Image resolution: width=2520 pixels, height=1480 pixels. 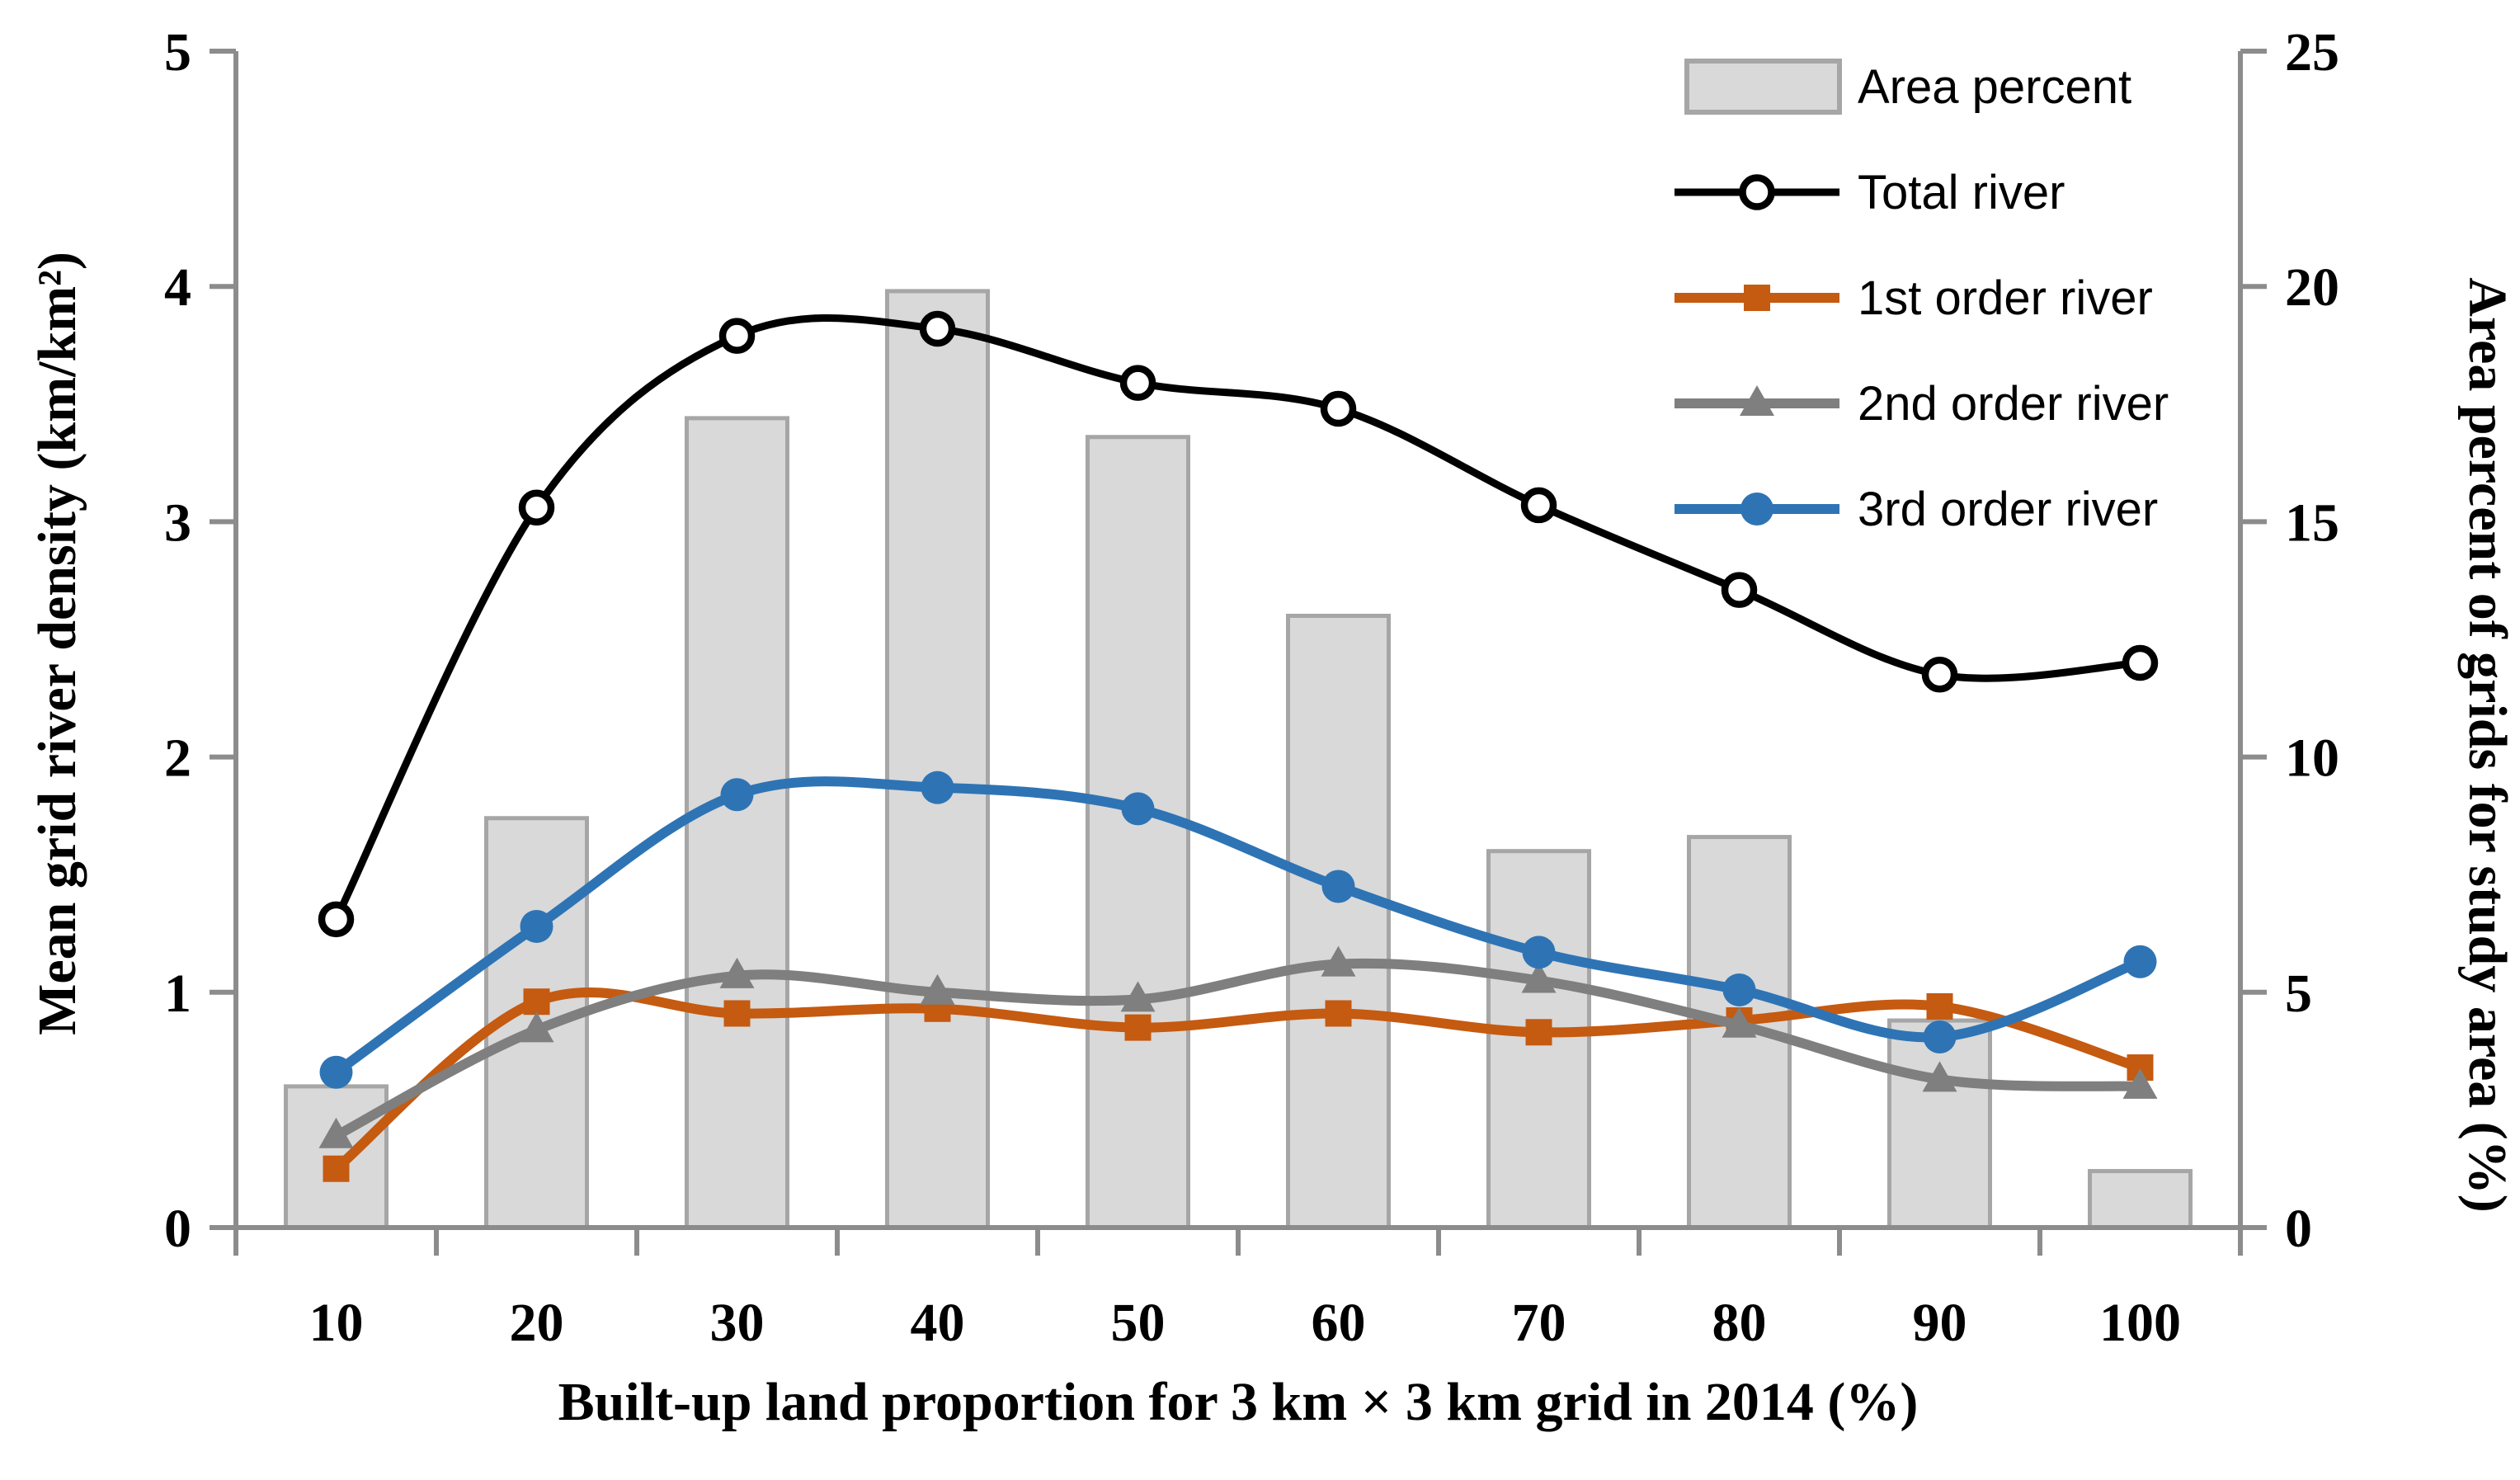 I want to click on y-right-axis-title: Area percent of grids for study area (%), so click(x=2487, y=745).